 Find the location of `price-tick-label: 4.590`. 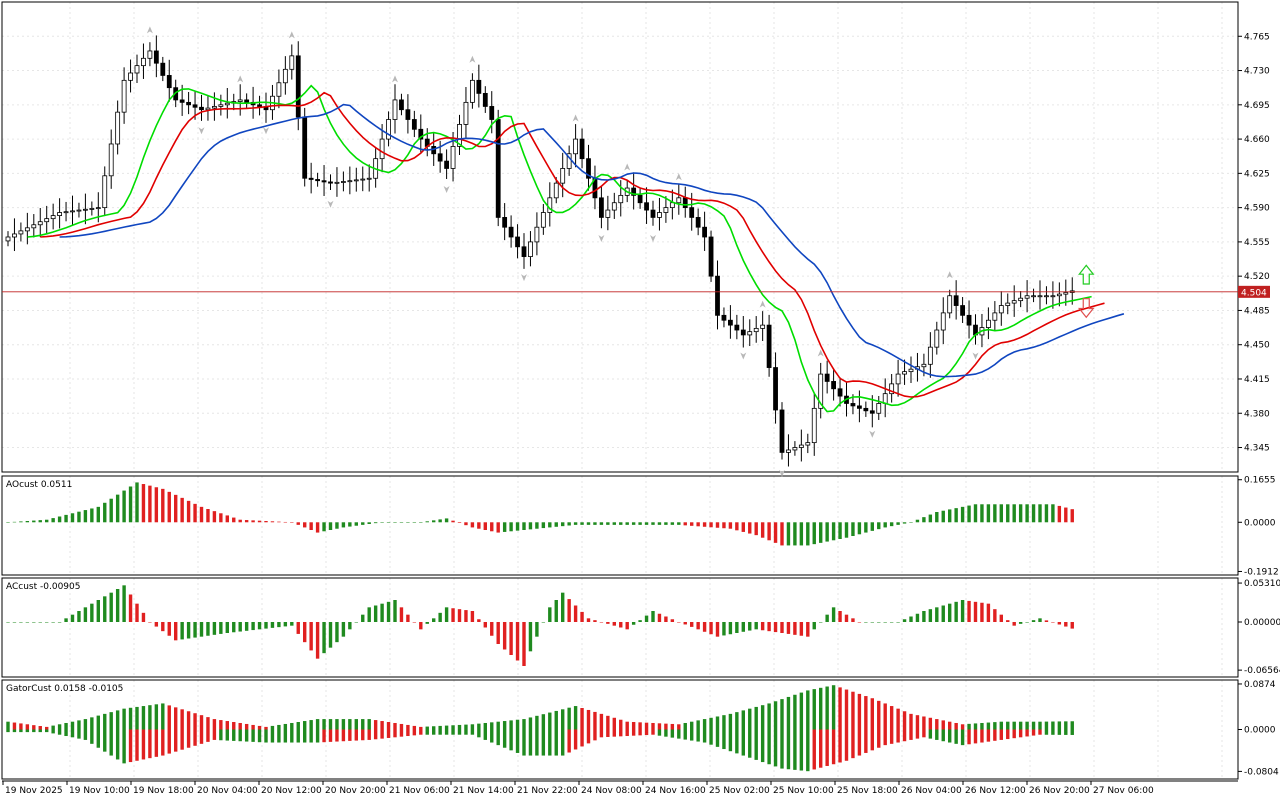

price-tick-label: 4.590 is located at coordinates (1257, 209).